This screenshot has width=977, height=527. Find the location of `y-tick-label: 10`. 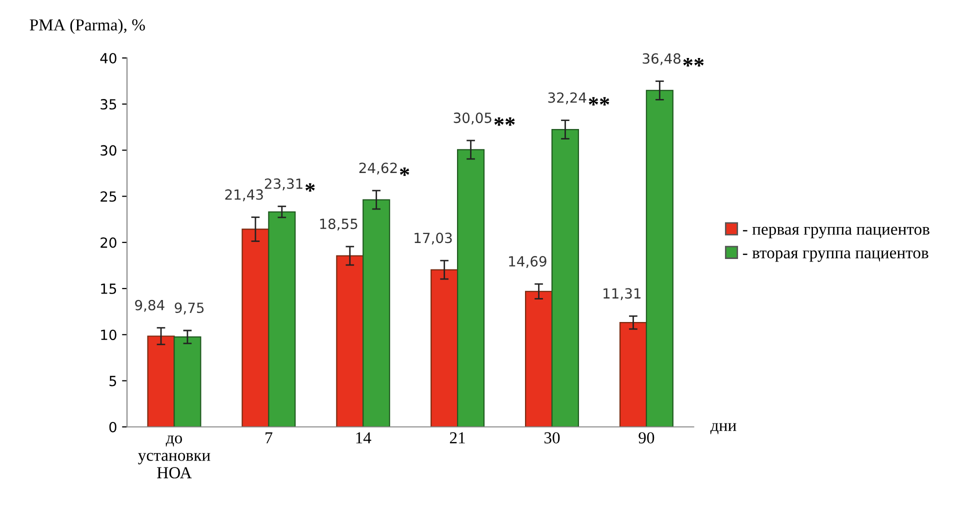

y-tick-label: 10 is located at coordinates (108, 335).